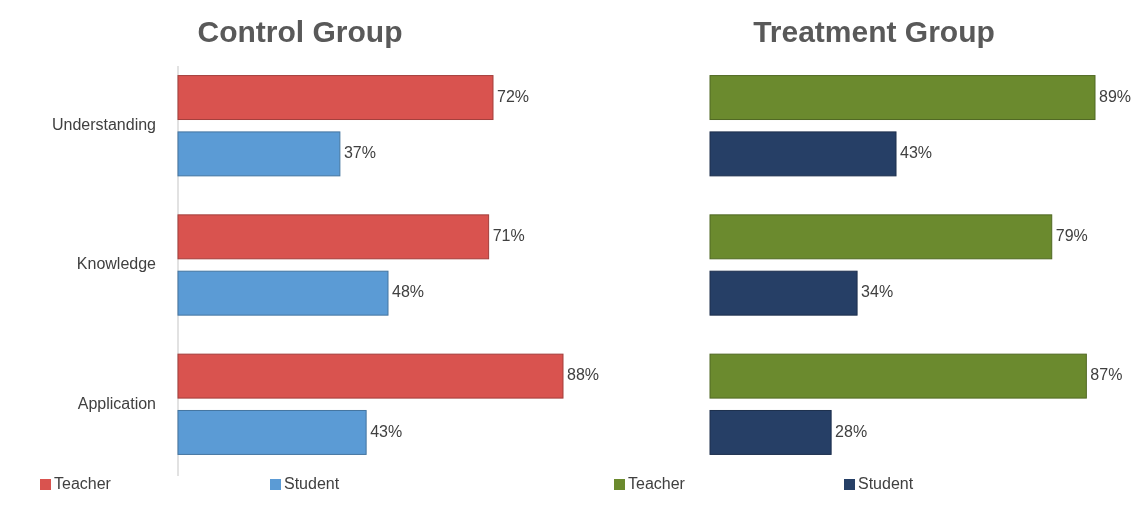  Describe the element at coordinates (1115, 96) in the screenshot. I see `data-label: 89%` at that location.